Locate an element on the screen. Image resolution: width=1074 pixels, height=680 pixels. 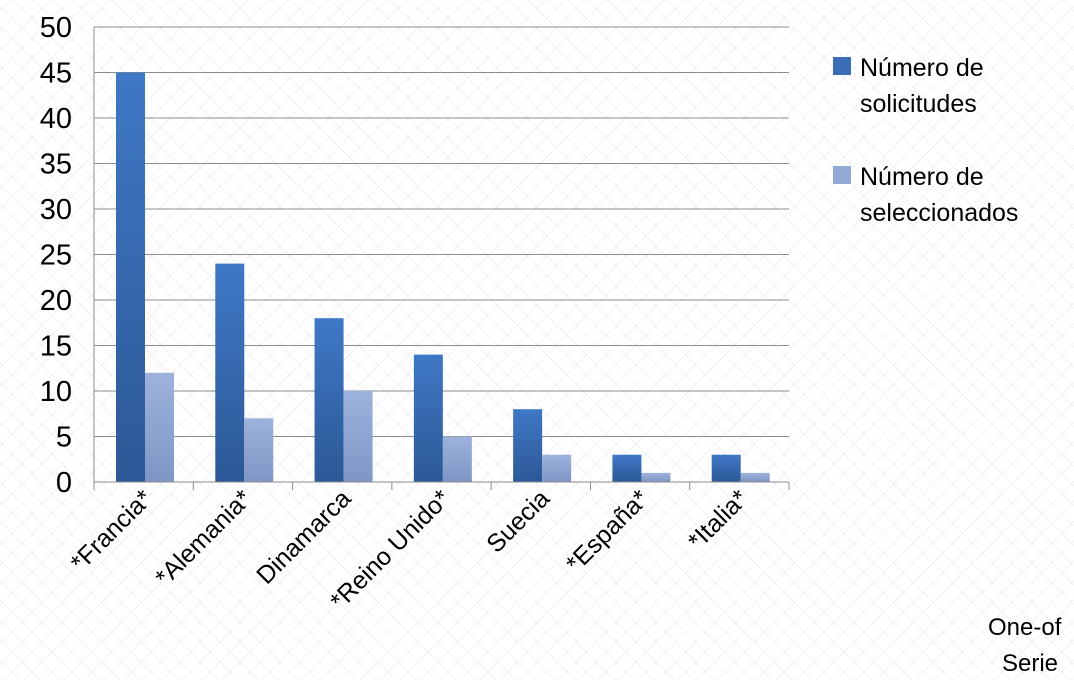
y-tick-label: 50 is located at coordinates (56, 28).